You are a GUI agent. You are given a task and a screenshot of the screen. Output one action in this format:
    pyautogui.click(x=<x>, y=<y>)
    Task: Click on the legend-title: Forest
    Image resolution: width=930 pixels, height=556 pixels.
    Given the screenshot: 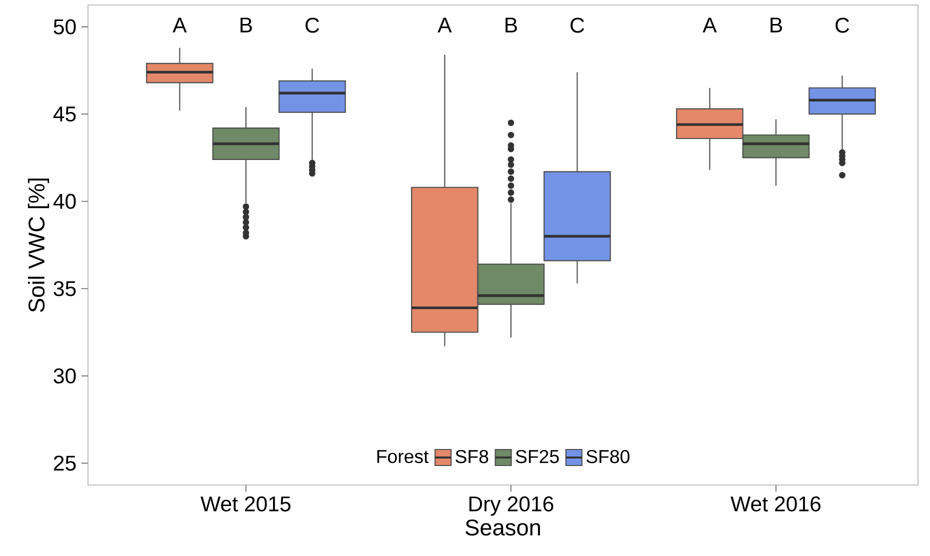 What is the action you would take?
    pyautogui.click(x=403, y=457)
    